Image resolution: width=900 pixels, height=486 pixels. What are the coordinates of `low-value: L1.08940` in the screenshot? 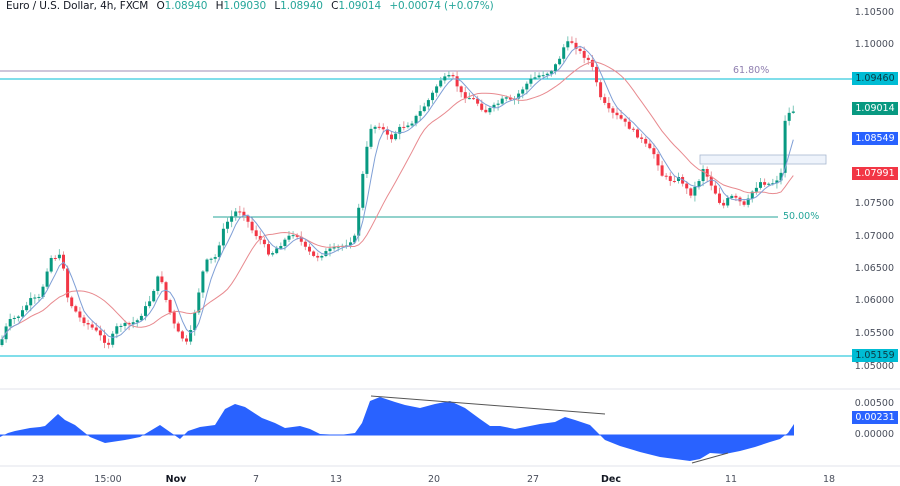 It's located at (298, 6).